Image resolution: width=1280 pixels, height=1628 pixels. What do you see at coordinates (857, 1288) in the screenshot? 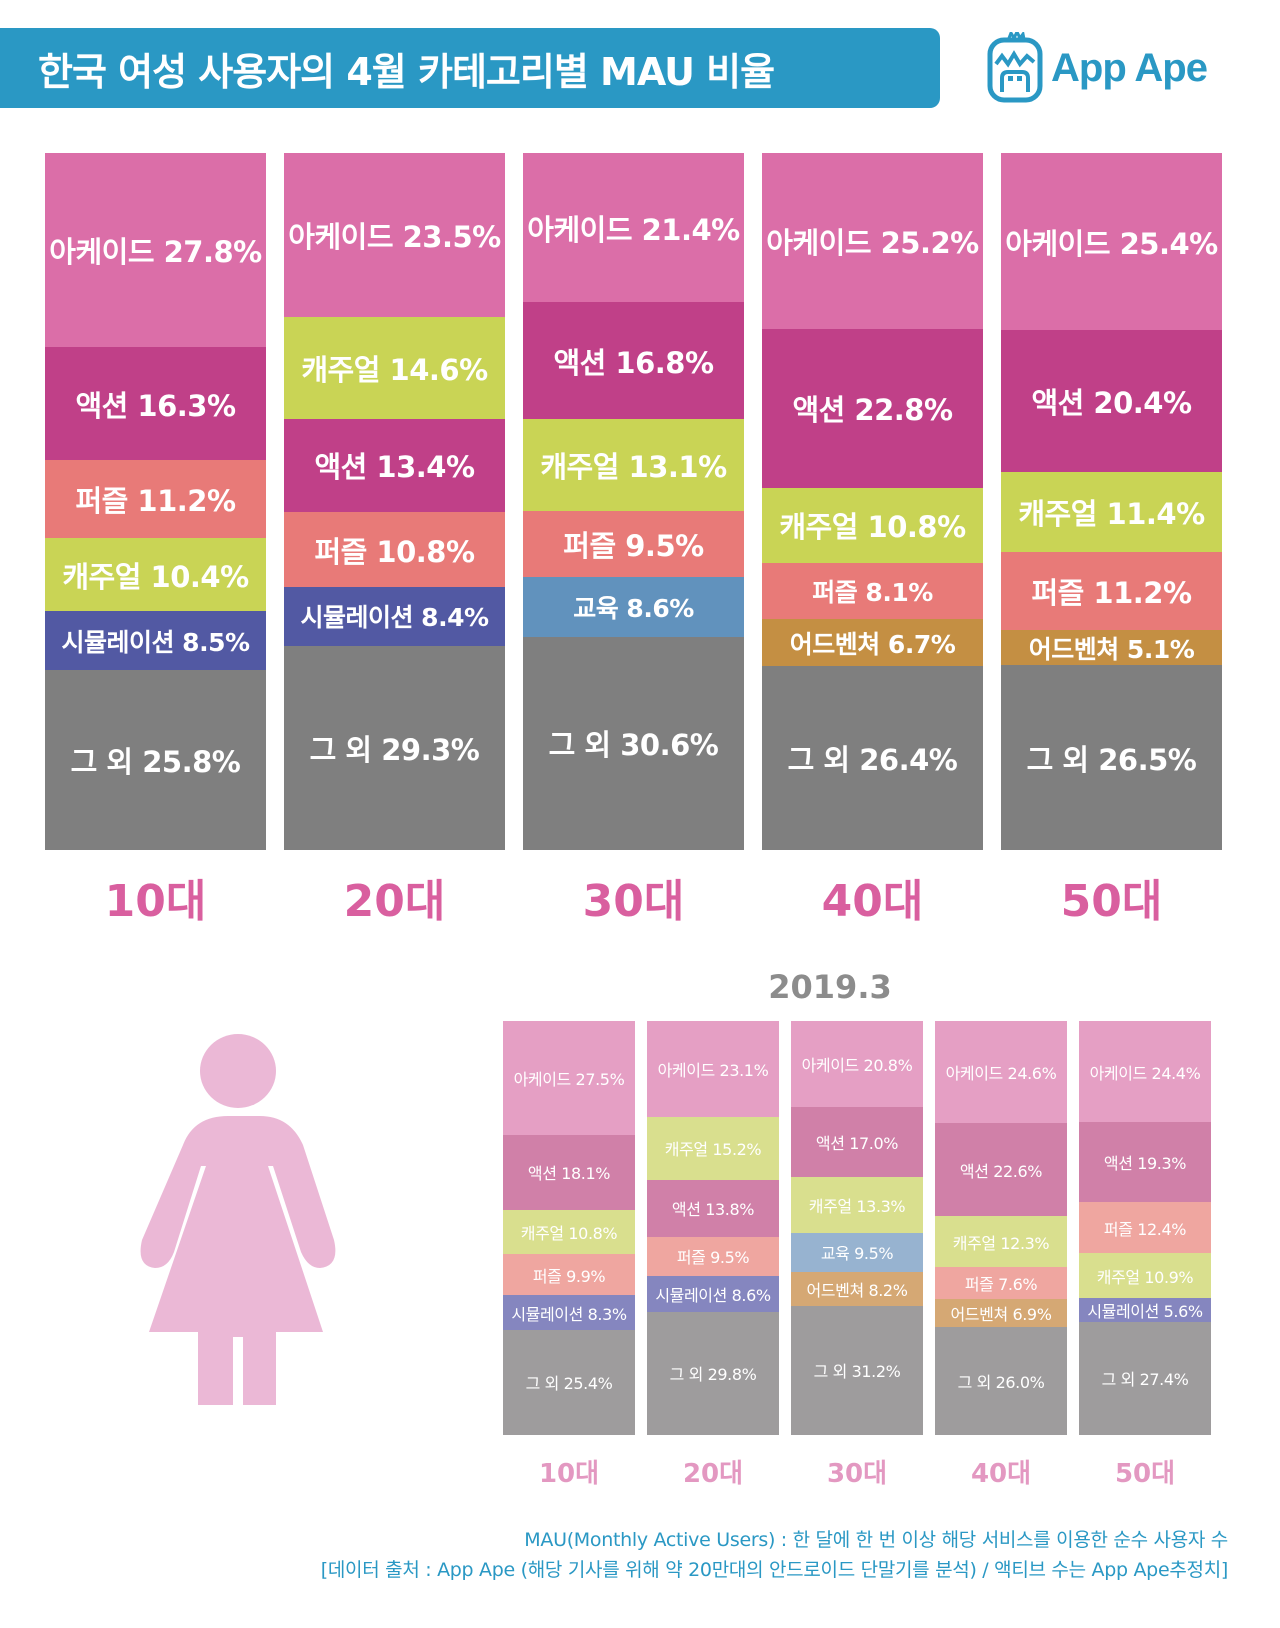
I see `bar-segment: 어드벤쳐 8.2%` at bounding box center [857, 1288].